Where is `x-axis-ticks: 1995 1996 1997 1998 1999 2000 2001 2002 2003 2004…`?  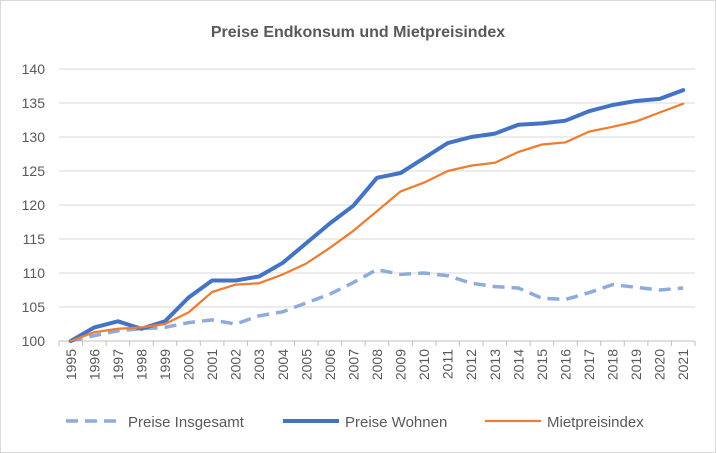 x-axis-ticks: 1995 1996 1997 1998 1999 2000 2001 2002 2003 2004… is located at coordinates (377, 360).